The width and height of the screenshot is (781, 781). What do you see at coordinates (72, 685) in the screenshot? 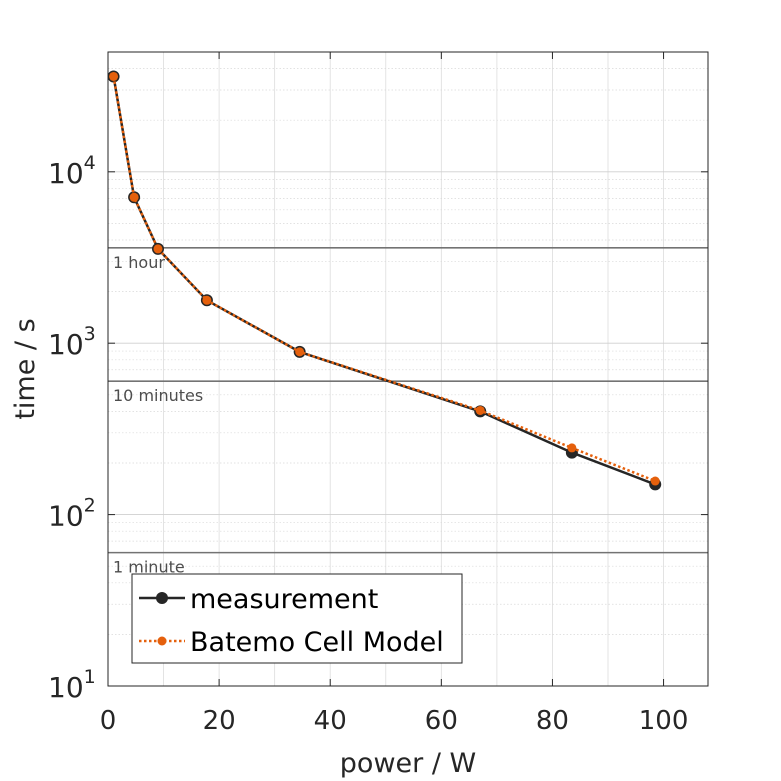
I see `y-tick-label: 10¹` at bounding box center [72, 685].